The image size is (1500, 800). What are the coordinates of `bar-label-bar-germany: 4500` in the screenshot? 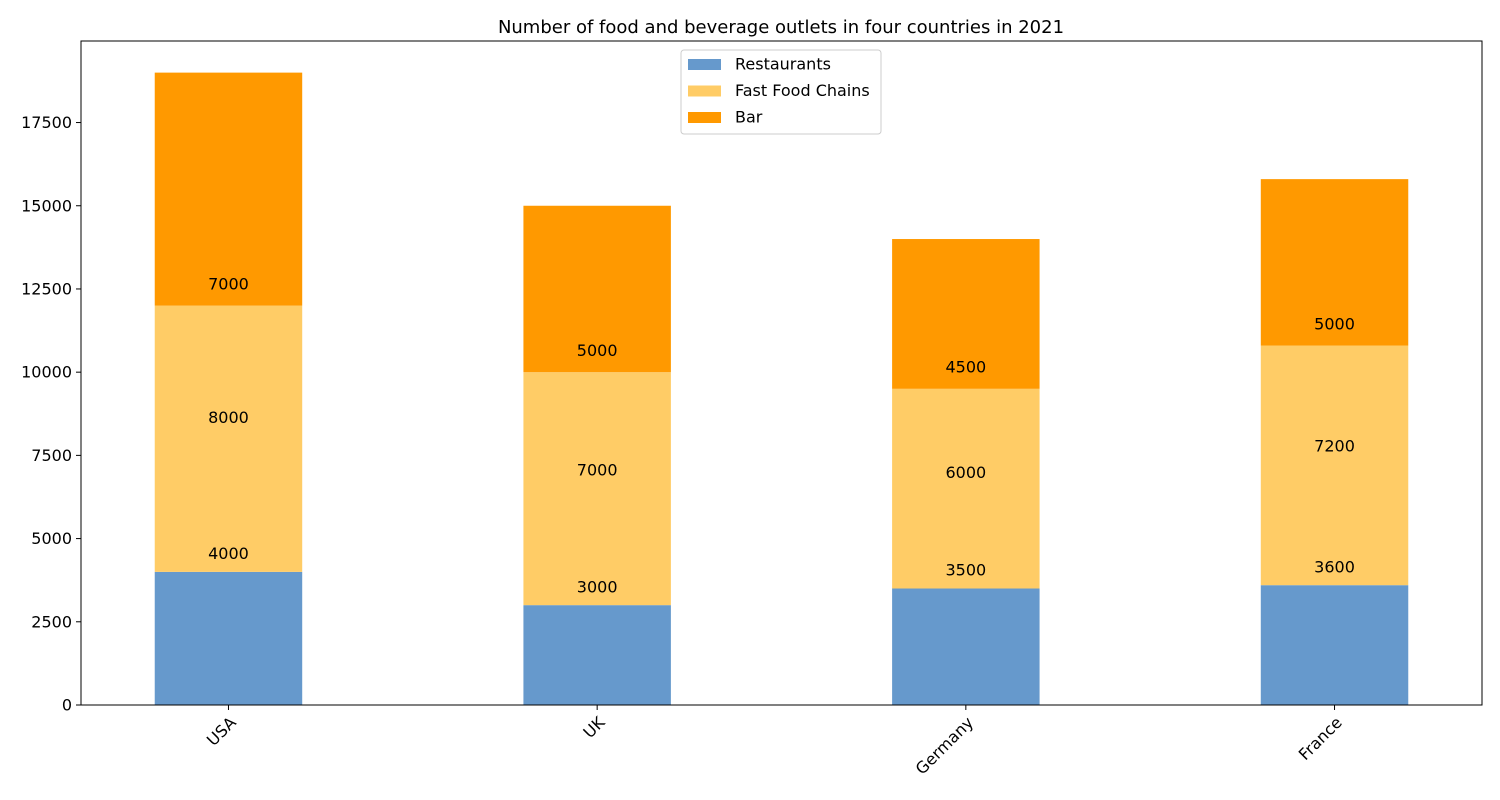 It's located at (965, 367).